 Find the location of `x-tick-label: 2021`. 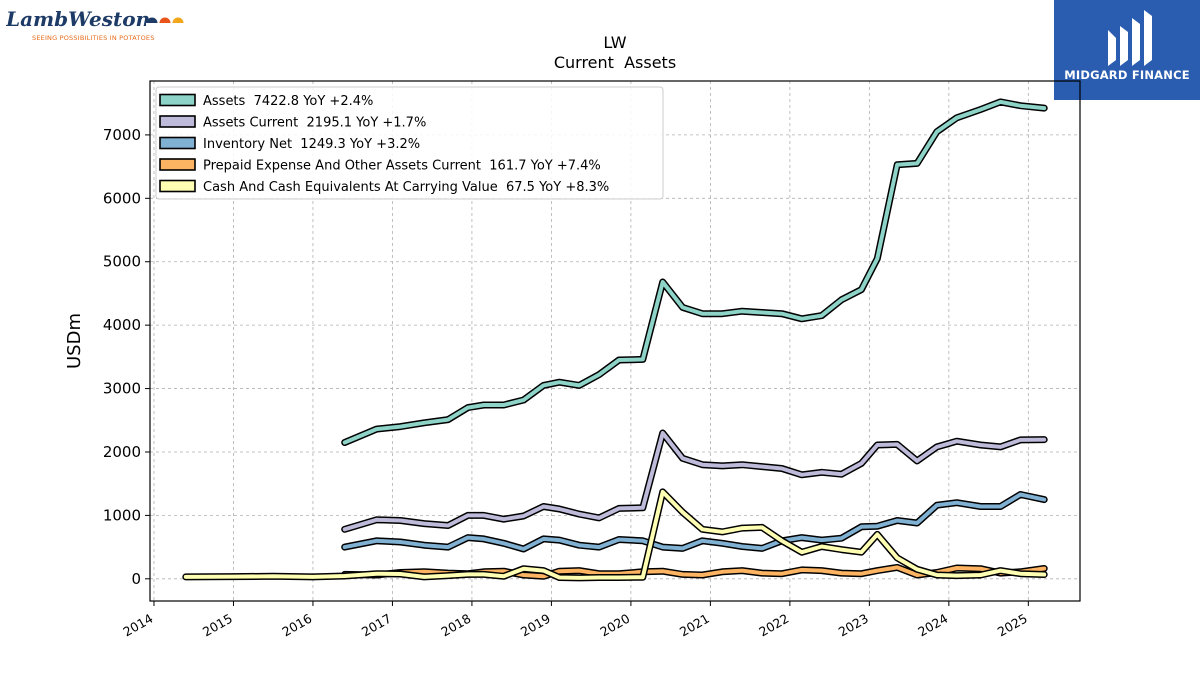

x-tick-label: 2021 is located at coordinates (694, 625).